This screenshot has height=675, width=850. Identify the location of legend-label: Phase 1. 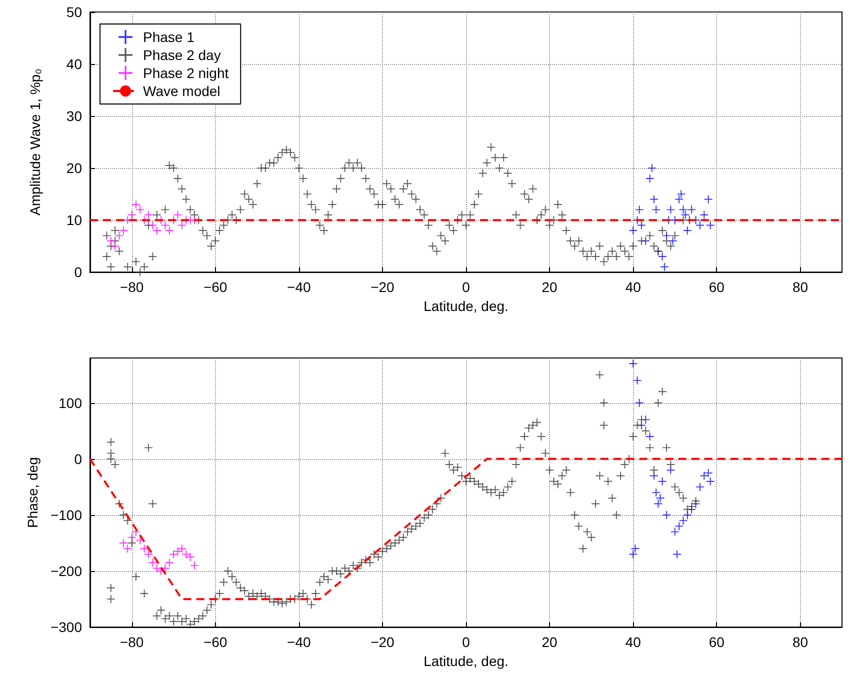
(169, 37).